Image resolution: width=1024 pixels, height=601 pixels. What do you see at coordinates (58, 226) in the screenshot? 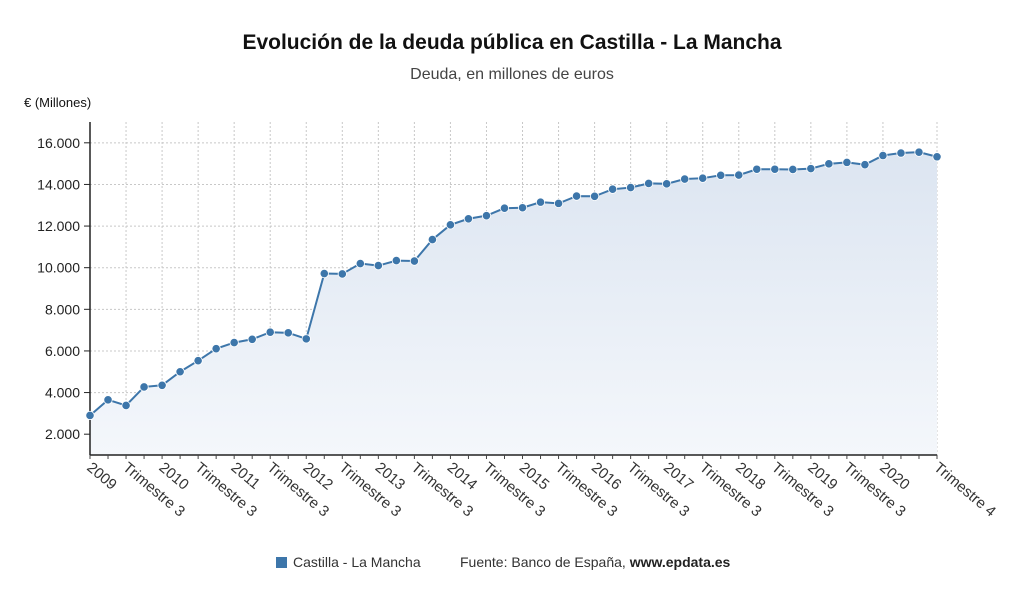
I see `y-tick-label: 12.000` at bounding box center [58, 226].